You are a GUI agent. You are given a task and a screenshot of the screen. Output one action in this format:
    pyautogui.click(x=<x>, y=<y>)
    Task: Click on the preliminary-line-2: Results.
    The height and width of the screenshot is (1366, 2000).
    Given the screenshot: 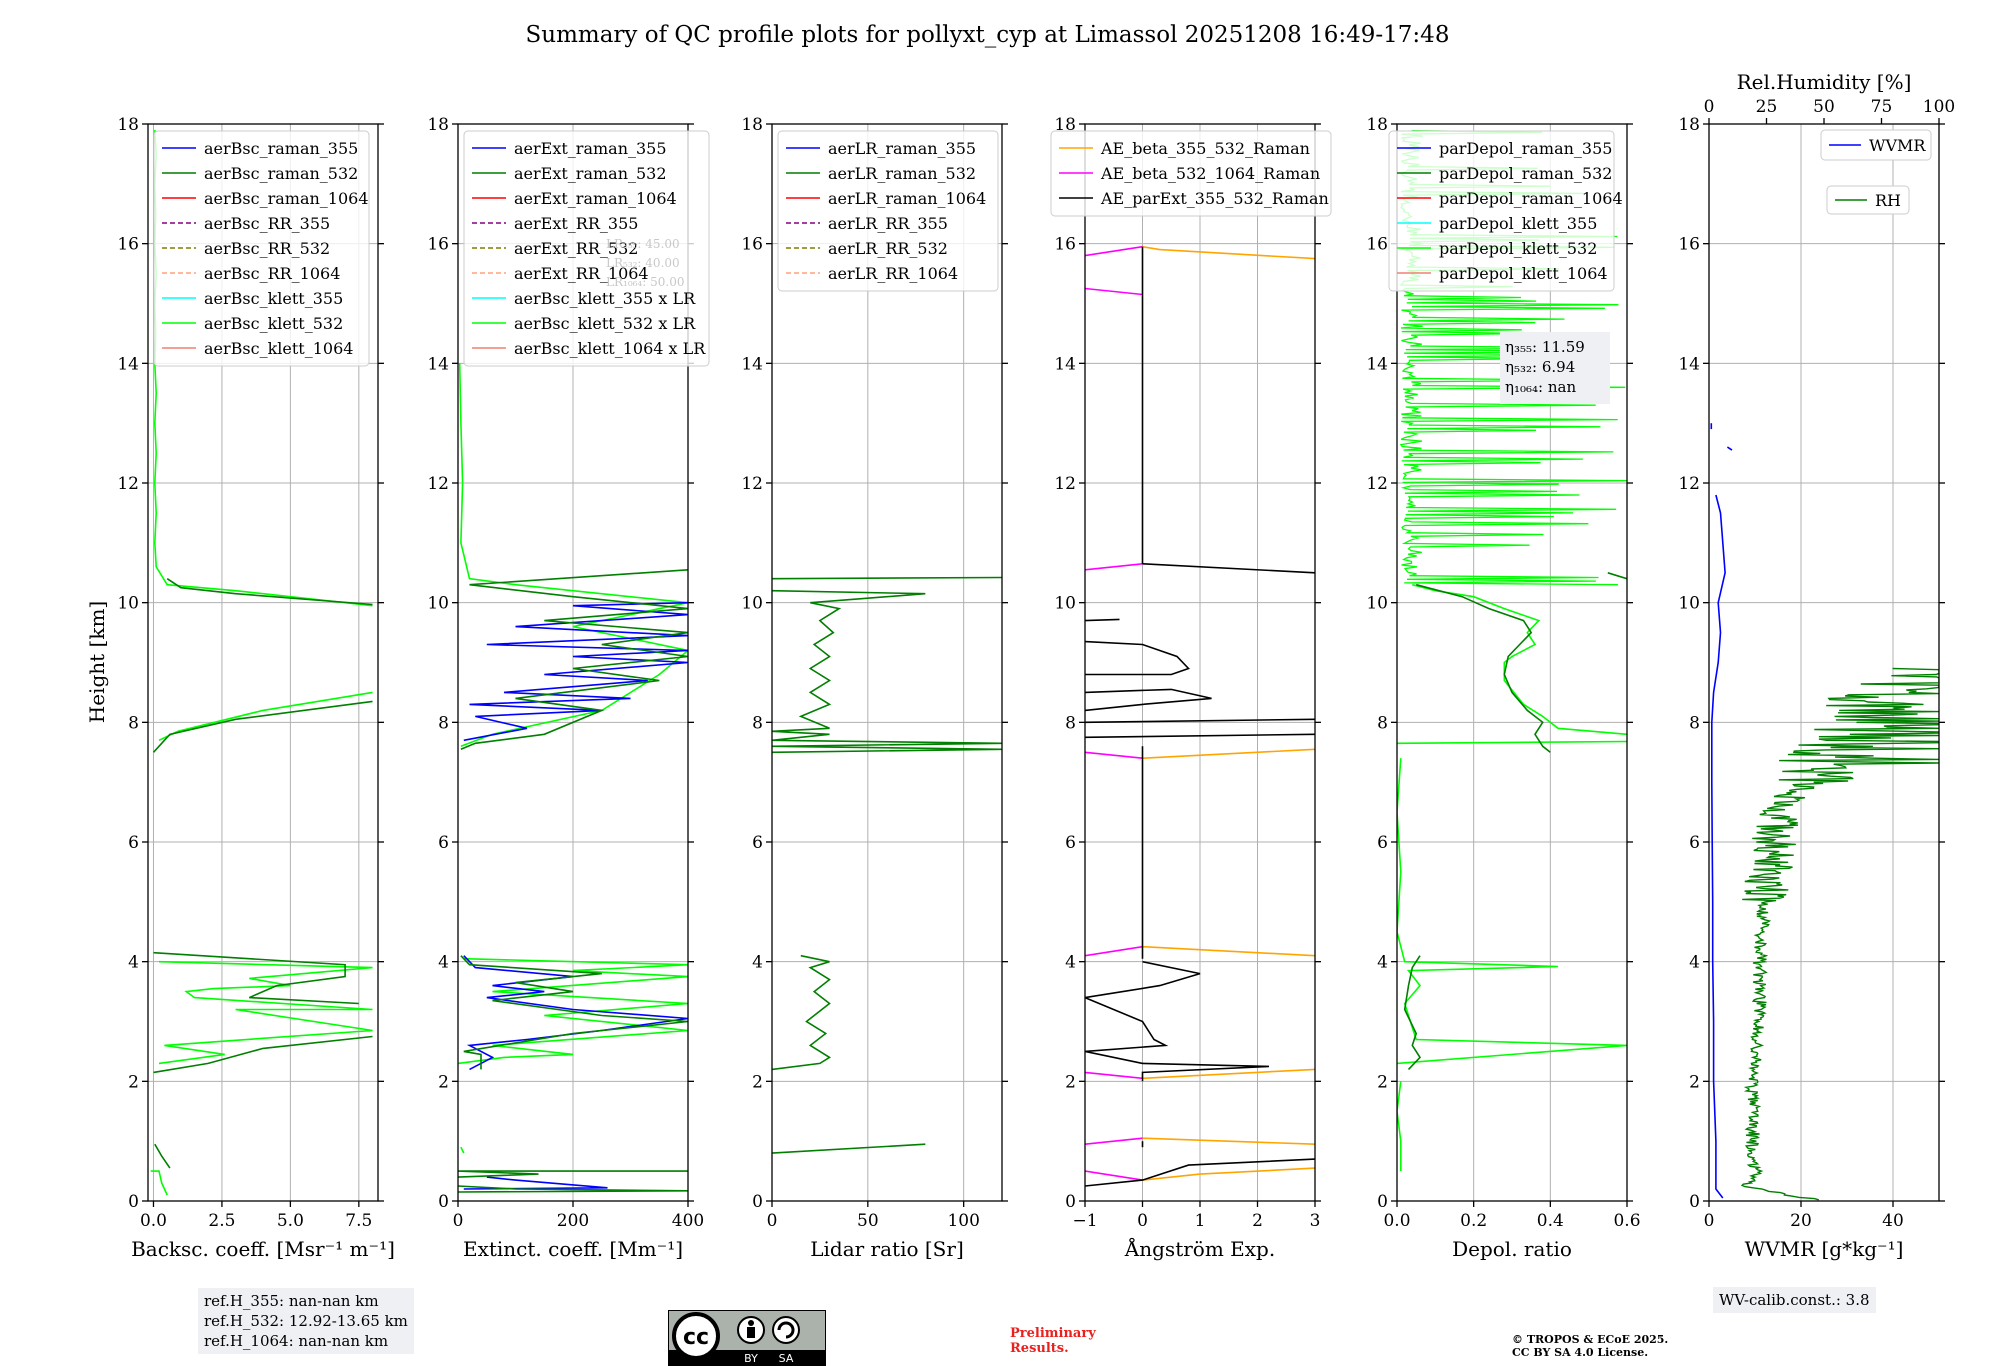 What is the action you would take?
    pyautogui.click(x=1039, y=1348)
    